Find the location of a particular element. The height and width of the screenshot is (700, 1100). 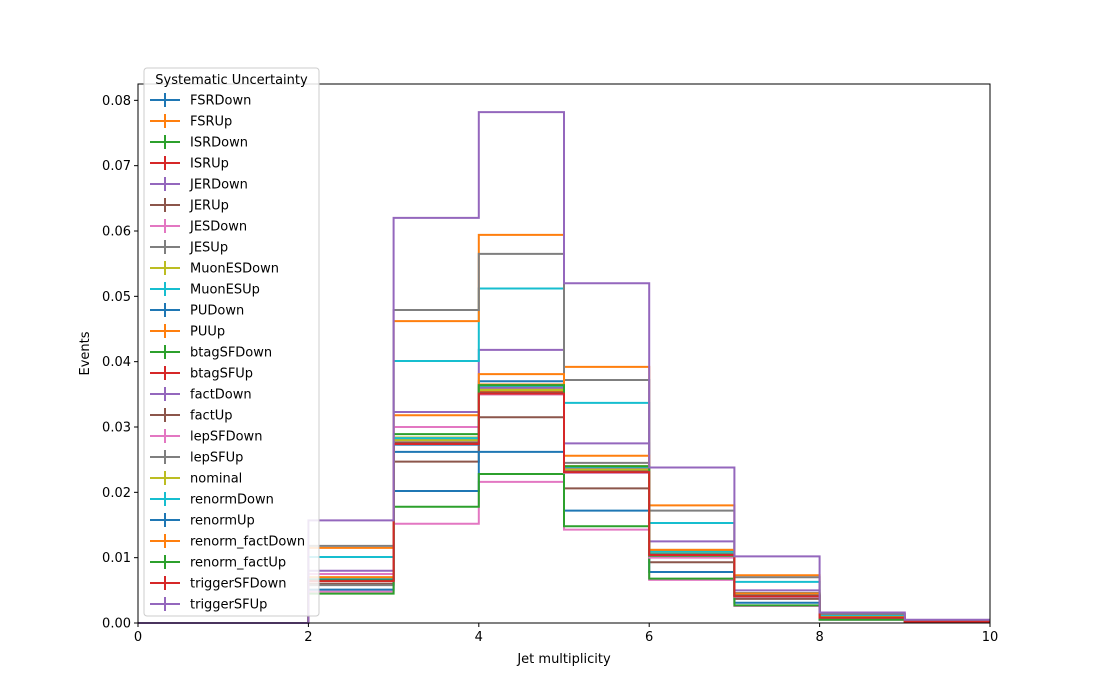

legend-label: FSRDown is located at coordinates (220, 101).